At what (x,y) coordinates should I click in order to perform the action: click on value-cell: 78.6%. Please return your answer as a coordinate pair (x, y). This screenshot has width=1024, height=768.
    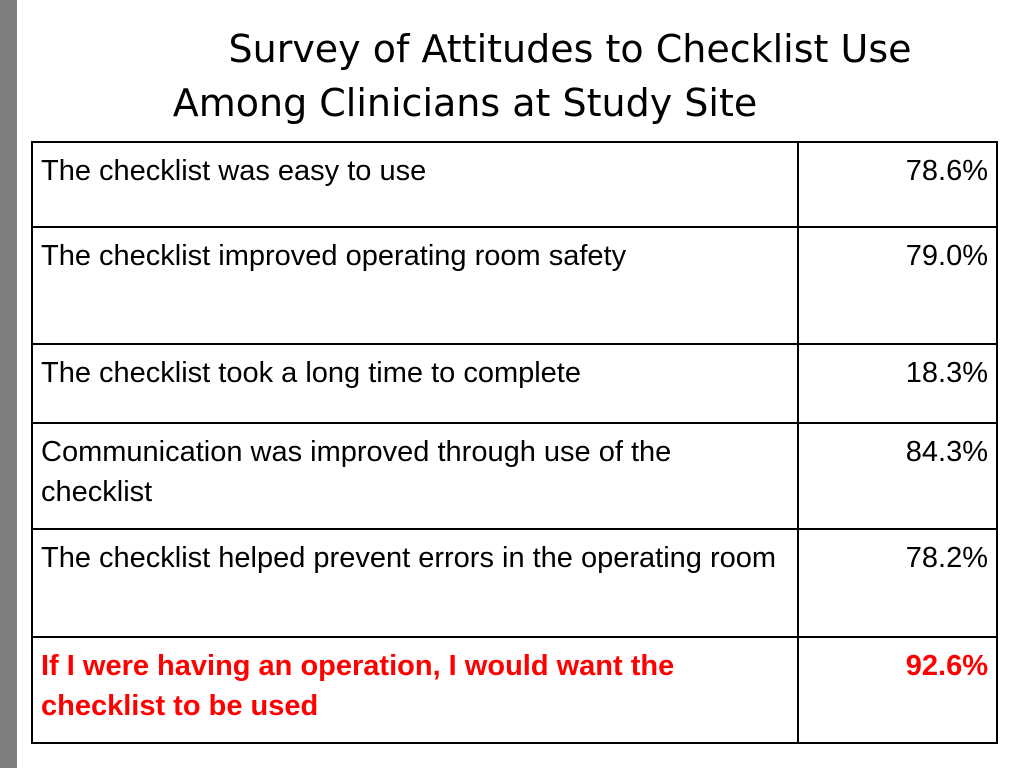
    Looking at the image, I should click on (897, 184).